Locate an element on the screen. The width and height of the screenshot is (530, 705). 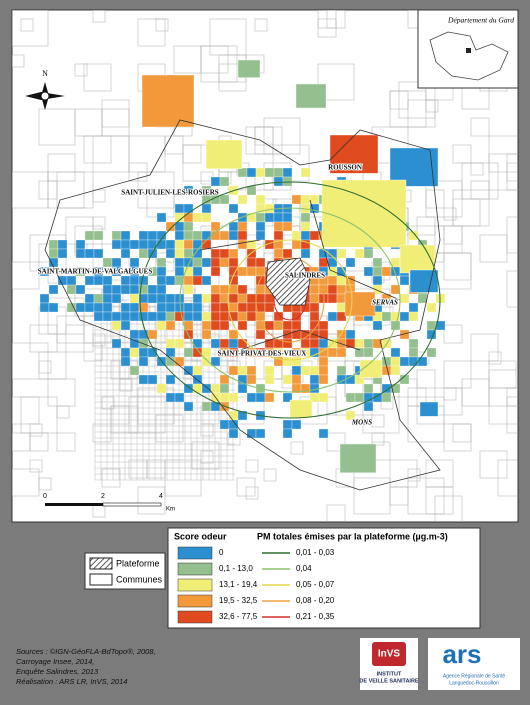
commune-label: SERVAS is located at coordinates (385, 303).